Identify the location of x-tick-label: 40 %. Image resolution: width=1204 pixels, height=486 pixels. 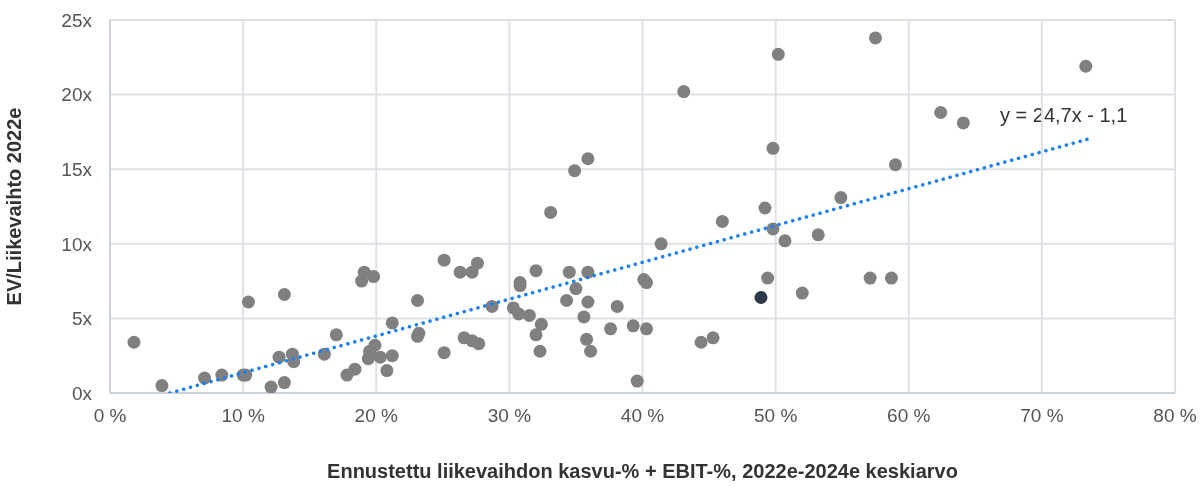
(642, 416).